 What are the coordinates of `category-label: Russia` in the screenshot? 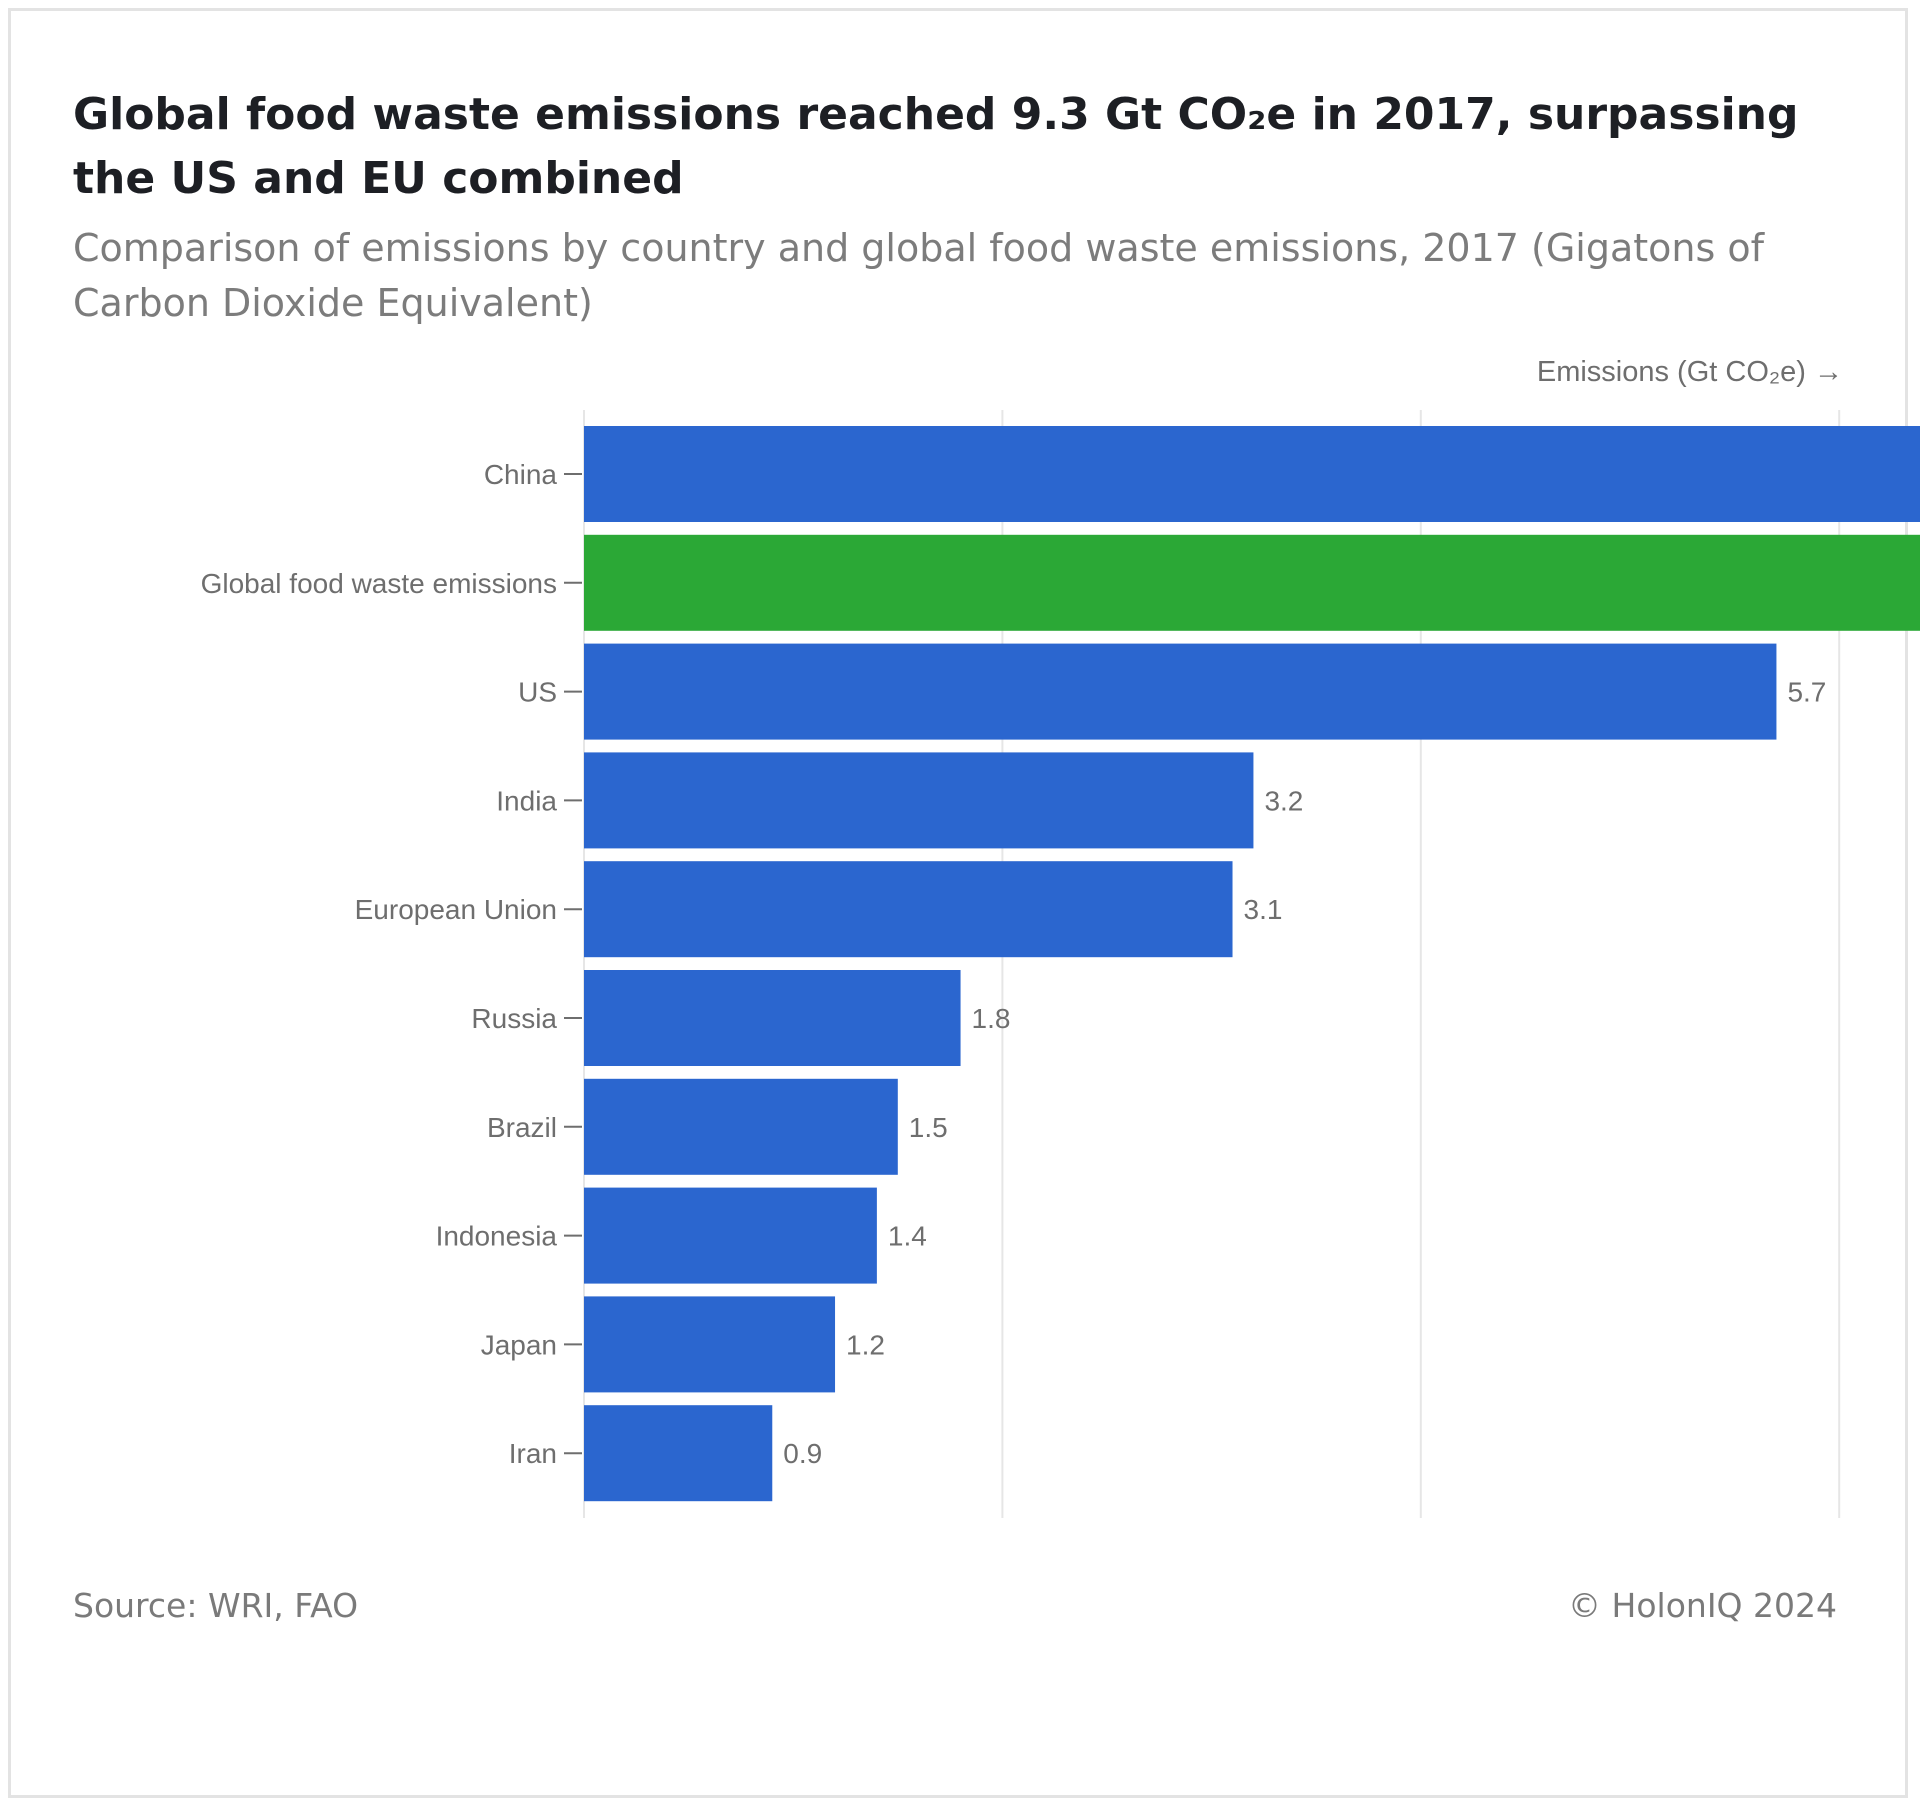 It's located at (514, 1018).